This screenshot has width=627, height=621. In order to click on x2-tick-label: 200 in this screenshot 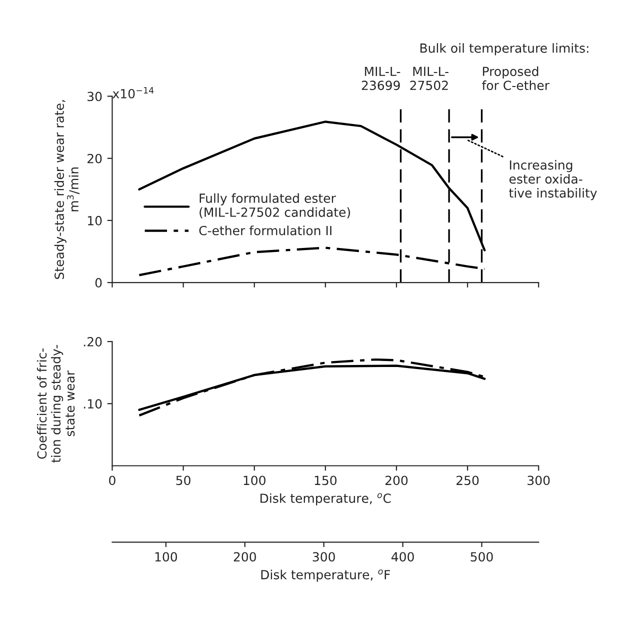, I will do `click(245, 557)`.